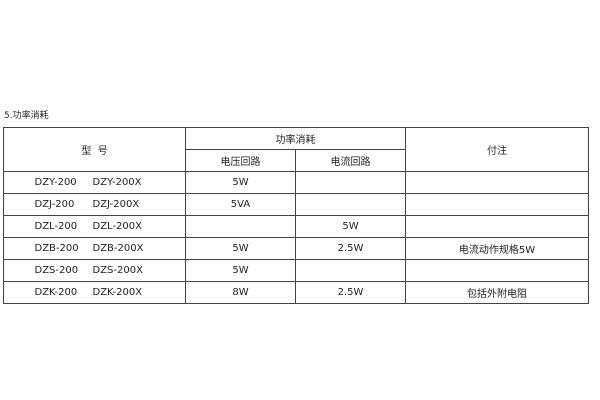 The image size is (600, 400). I want to click on note-cell: 包括外附电阻, so click(497, 292).